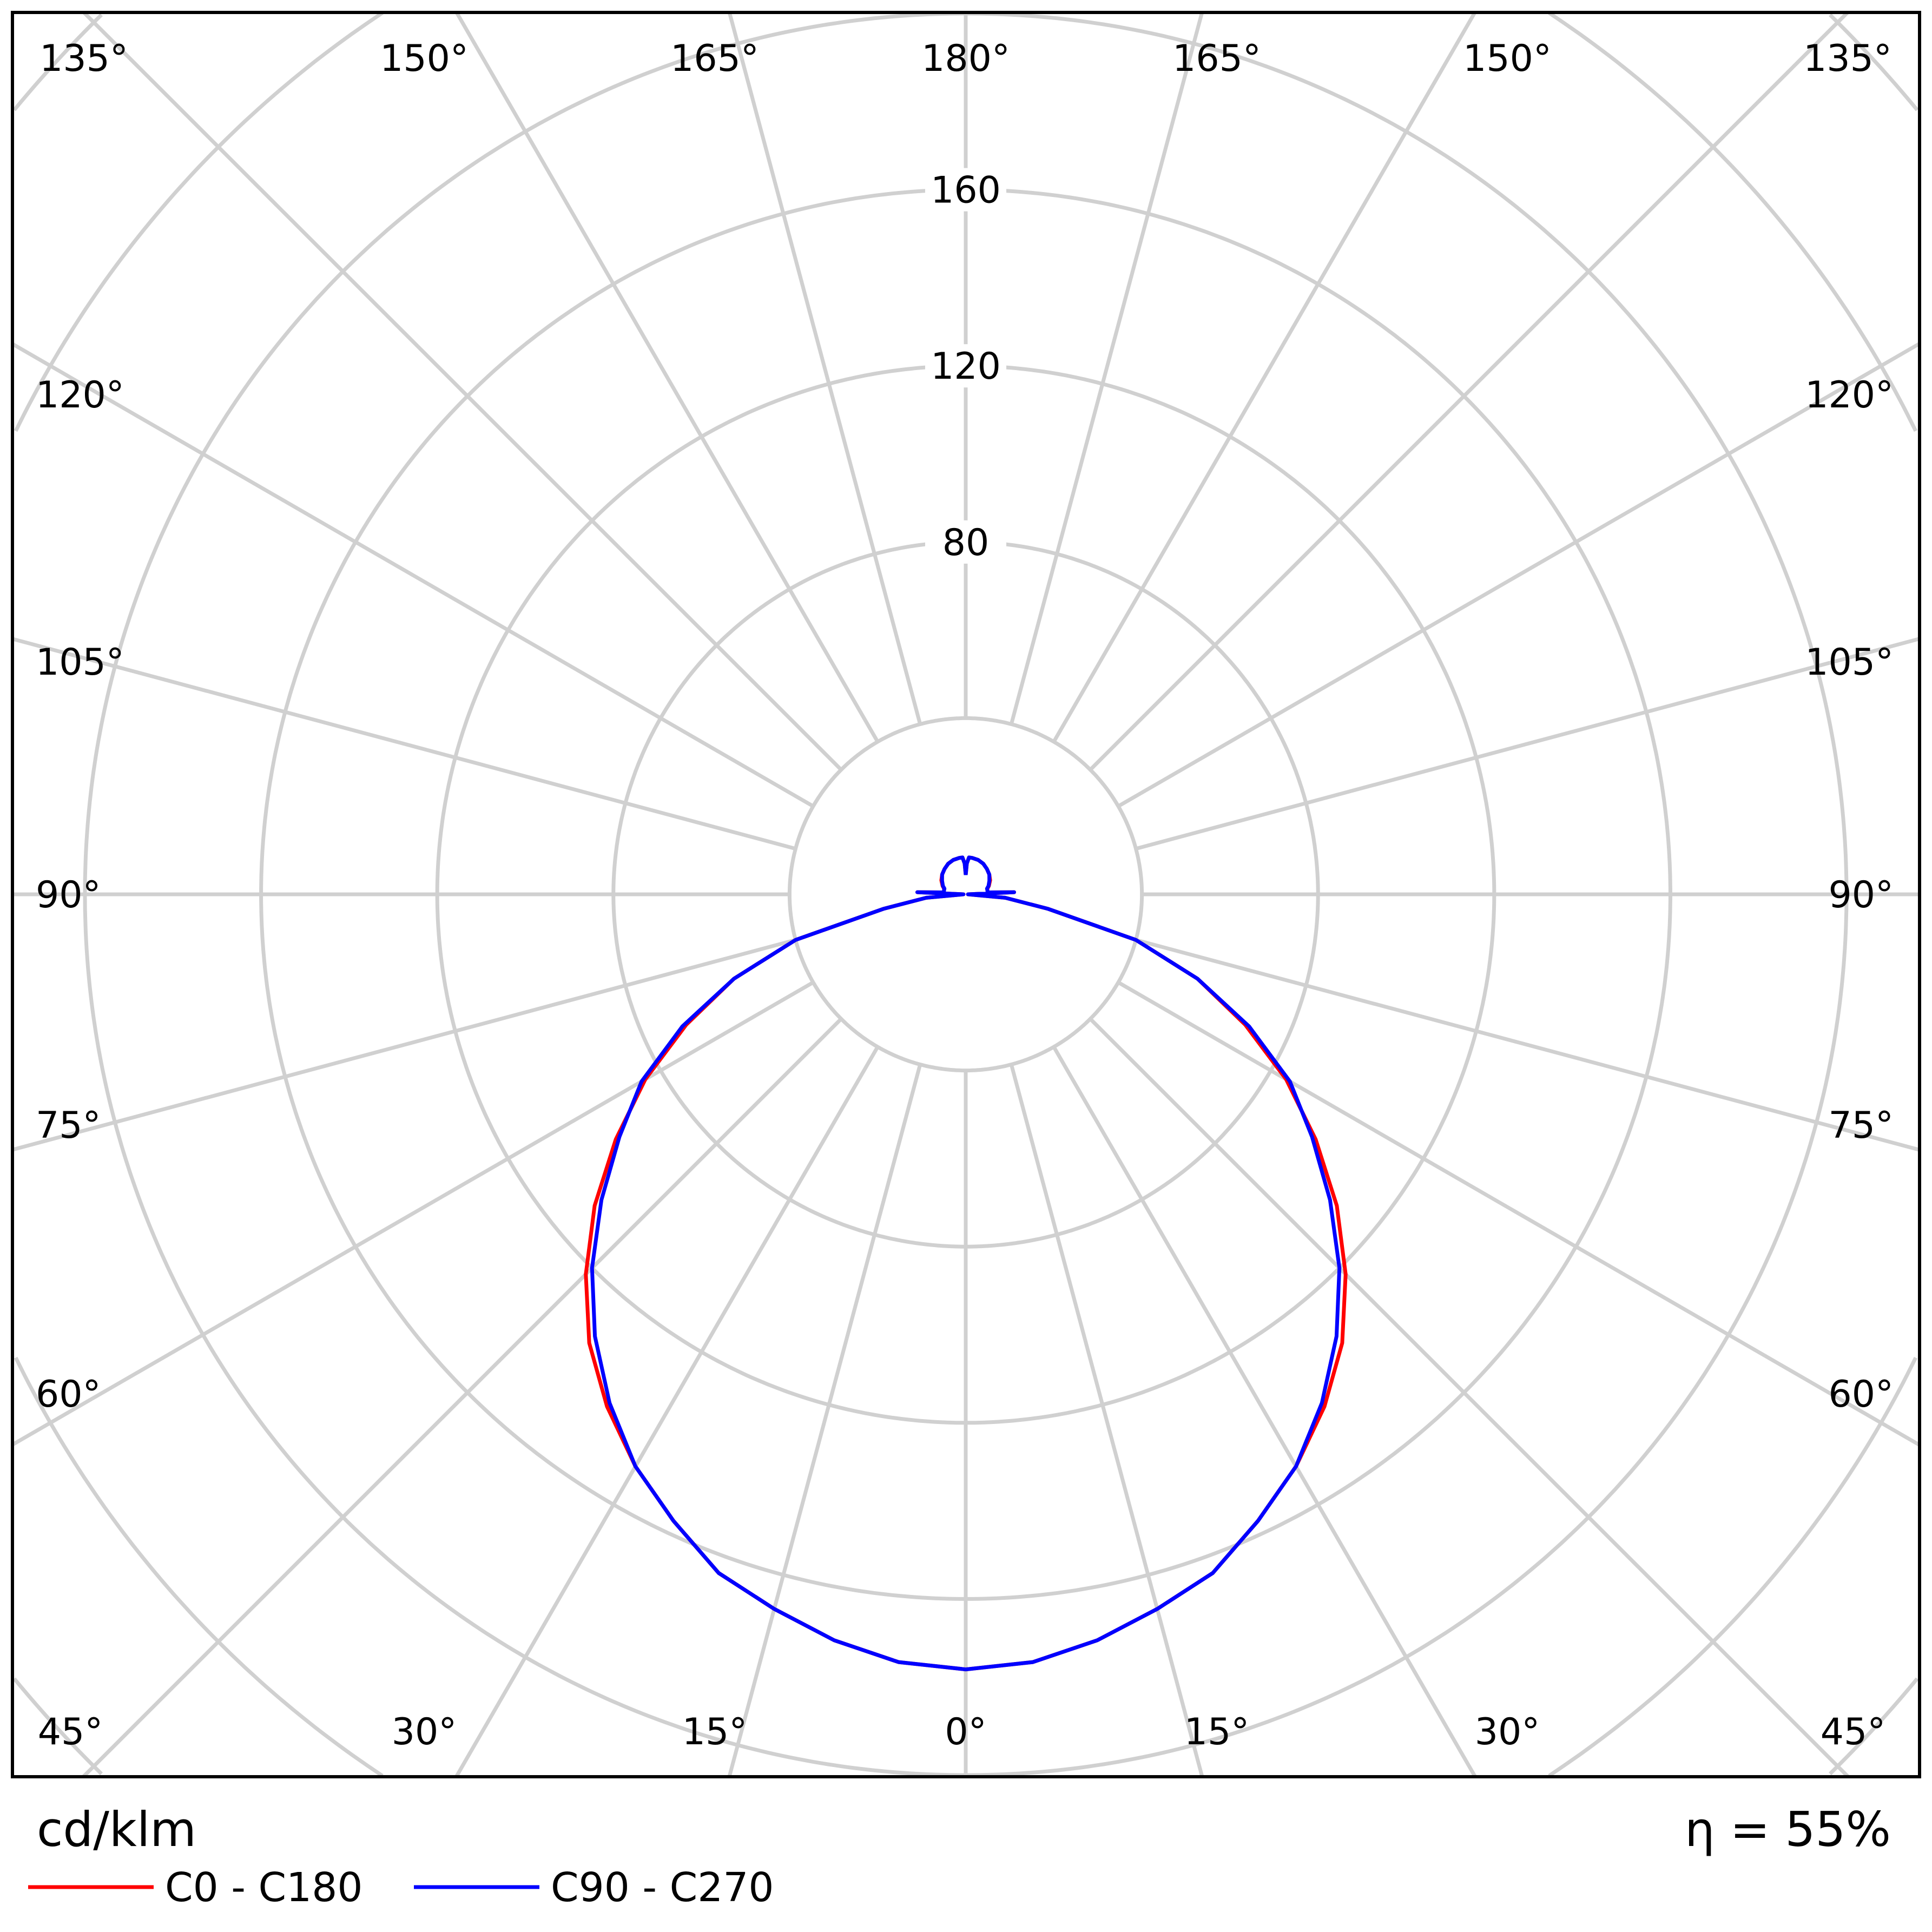 The height and width of the screenshot is (1932, 1932). What do you see at coordinates (80, 662) in the screenshot?
I see `angle-label-left: 105°` at bounding box center [80, 662].